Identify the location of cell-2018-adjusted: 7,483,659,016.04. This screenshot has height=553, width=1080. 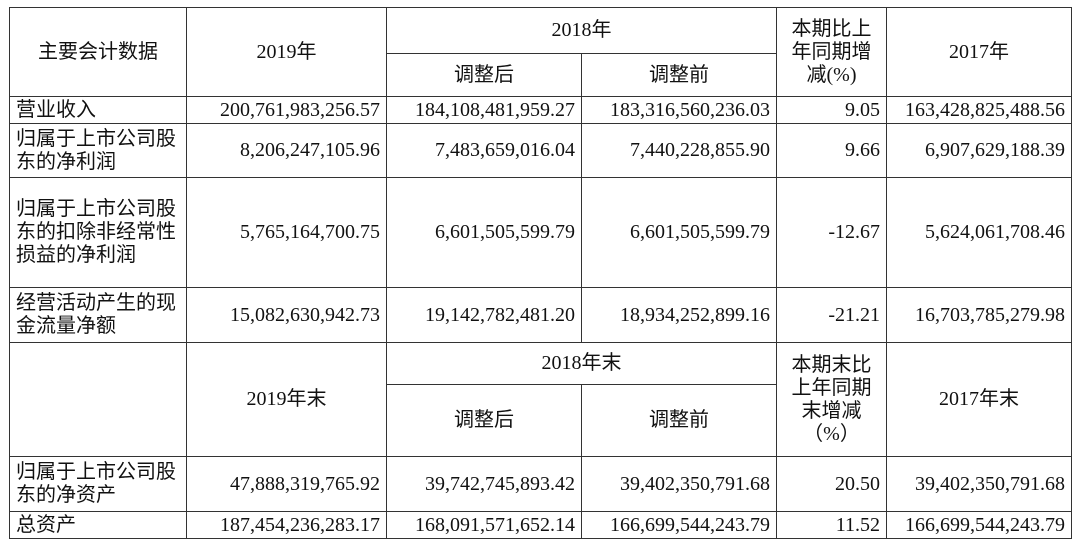
(484, 150).